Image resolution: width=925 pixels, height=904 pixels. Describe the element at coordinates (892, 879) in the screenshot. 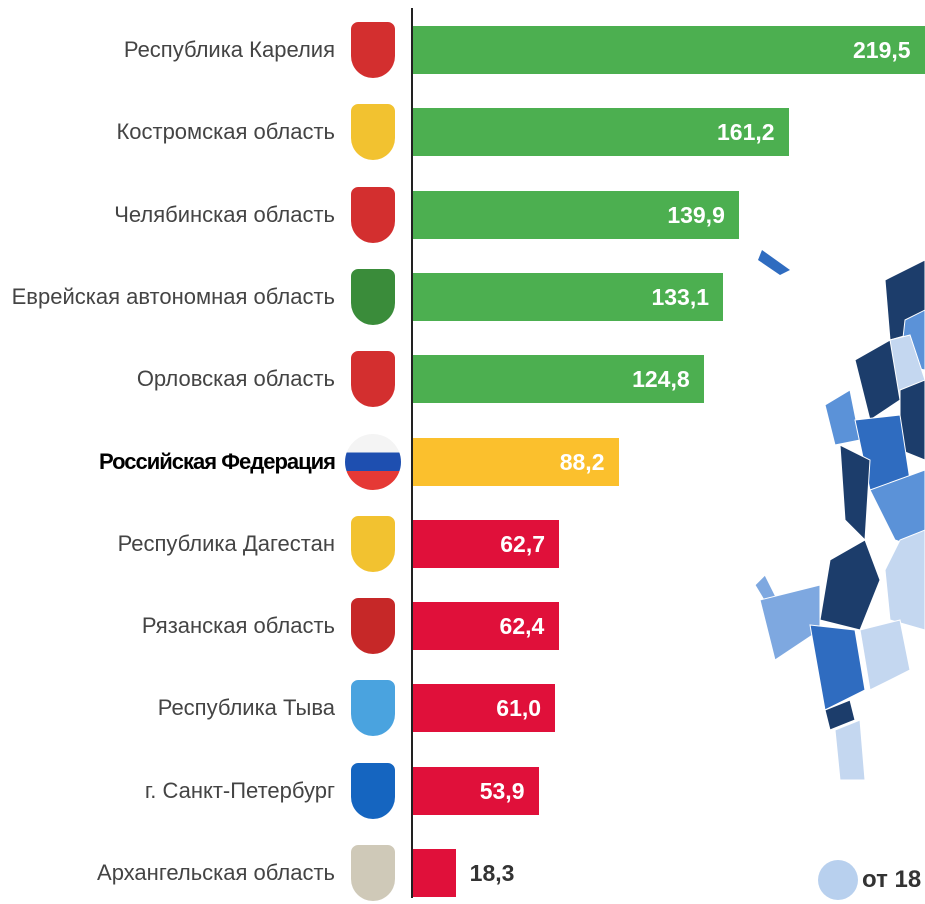

I see `legend-label: от 18` at that location.